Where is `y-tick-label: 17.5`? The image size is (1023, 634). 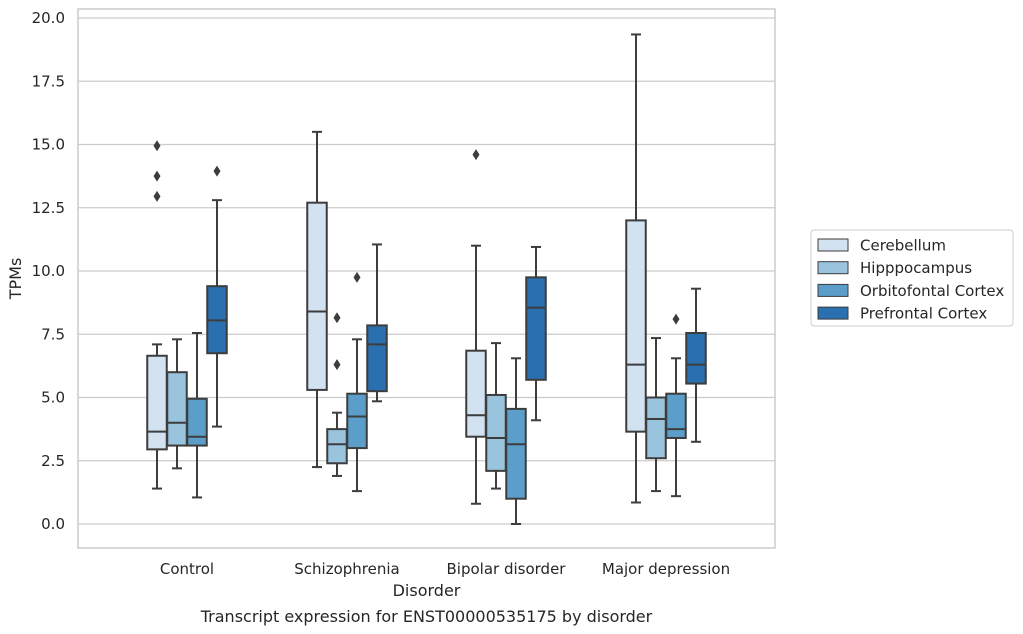
y-tick-label: 17.5 is located at coordinates (48, 81).